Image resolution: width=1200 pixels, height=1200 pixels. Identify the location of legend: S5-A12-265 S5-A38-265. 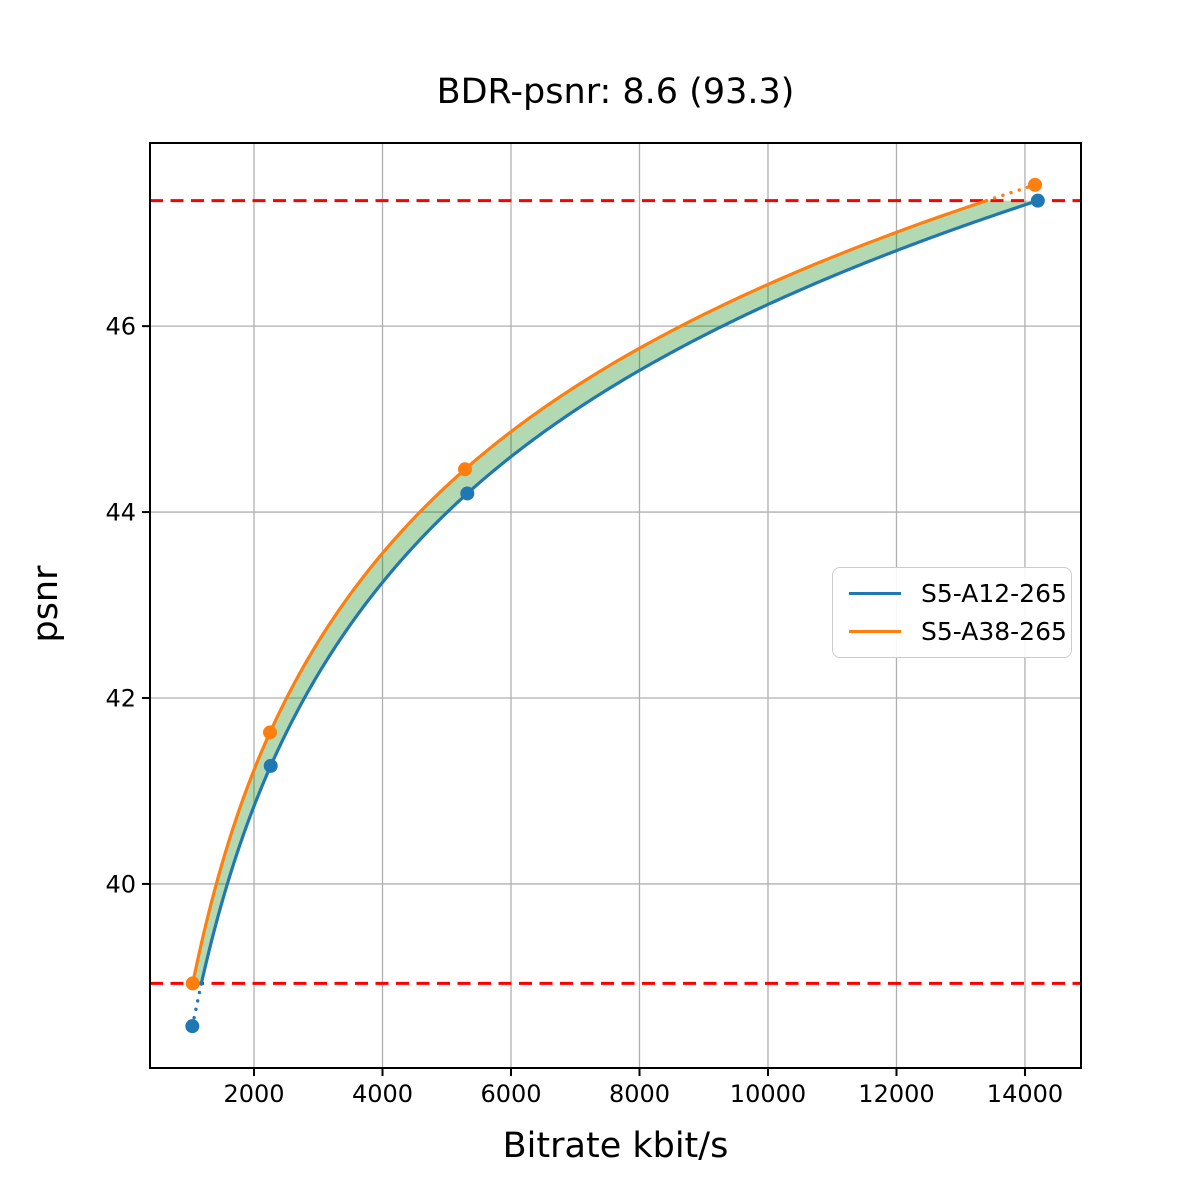
(952, 612).